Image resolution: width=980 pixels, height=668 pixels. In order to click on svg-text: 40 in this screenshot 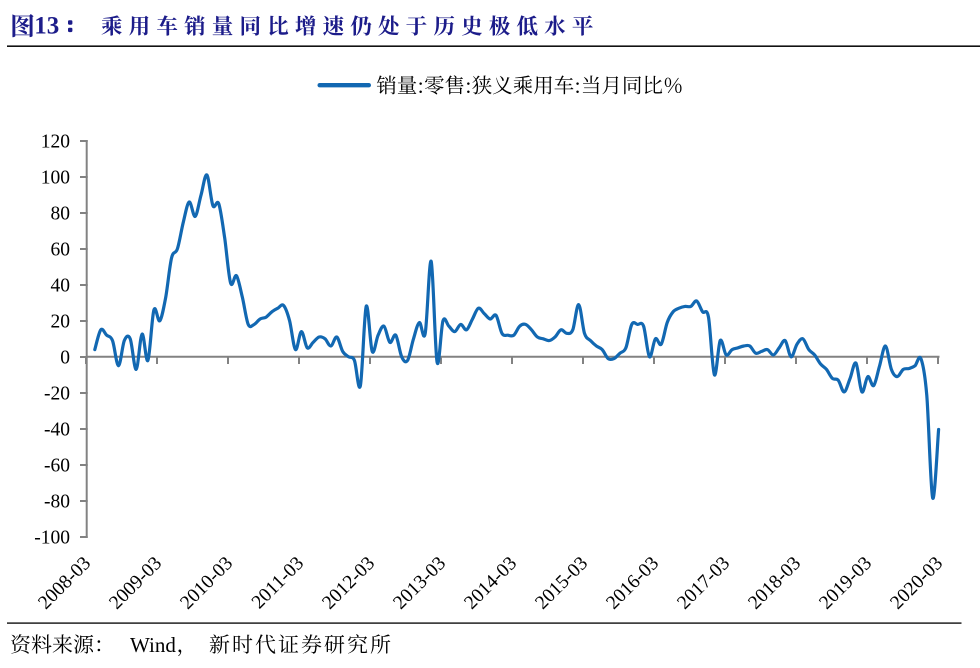, I will do `click(61, 286)`.